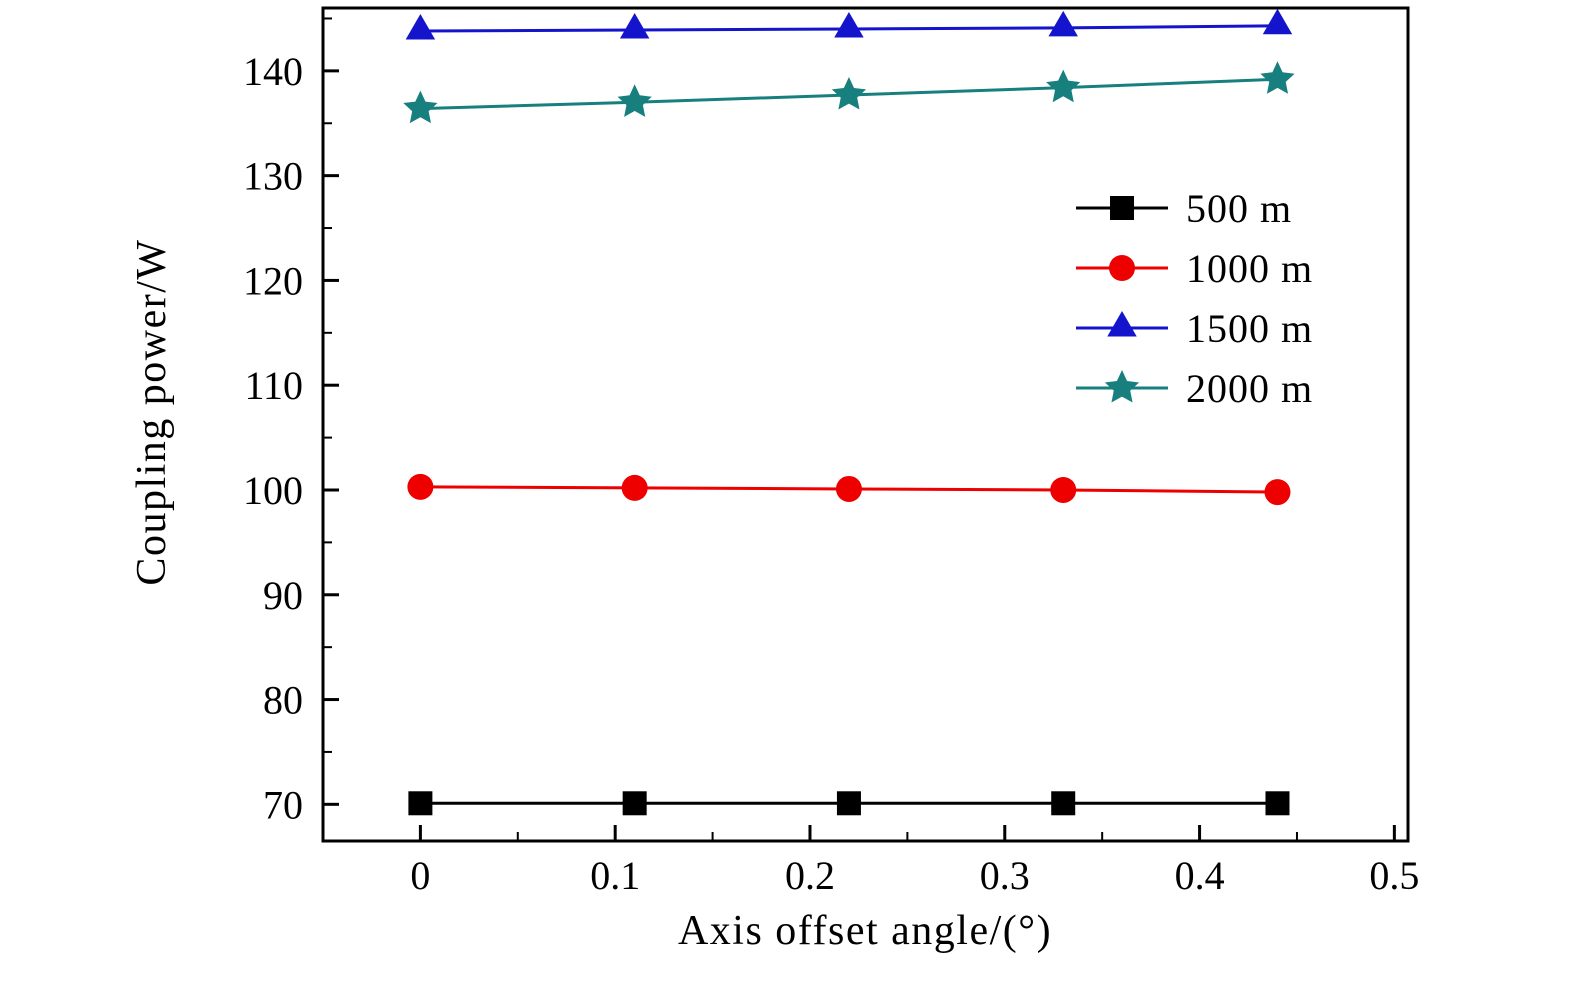 Image resolution: width=1575 pixels, height=984 pixels. Describe the element at coordinates (283, 700) in the screenshot. I see `y-tick-label: 80` at that location.